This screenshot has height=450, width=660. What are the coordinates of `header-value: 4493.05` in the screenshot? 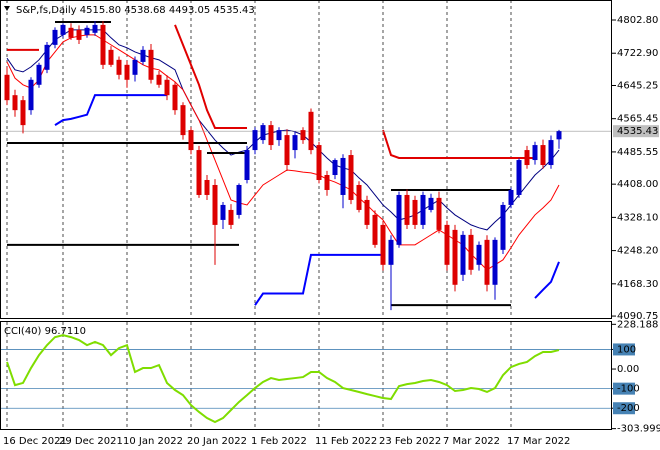 It's located at (189, 10).